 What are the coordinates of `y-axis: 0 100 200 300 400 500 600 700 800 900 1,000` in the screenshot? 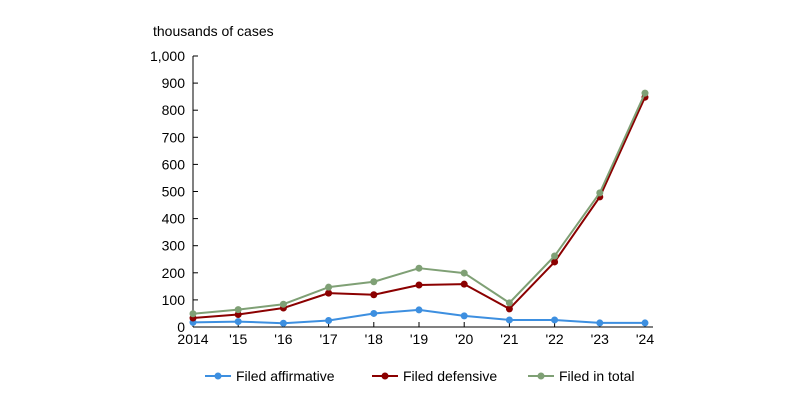 It's located at (174, 191).